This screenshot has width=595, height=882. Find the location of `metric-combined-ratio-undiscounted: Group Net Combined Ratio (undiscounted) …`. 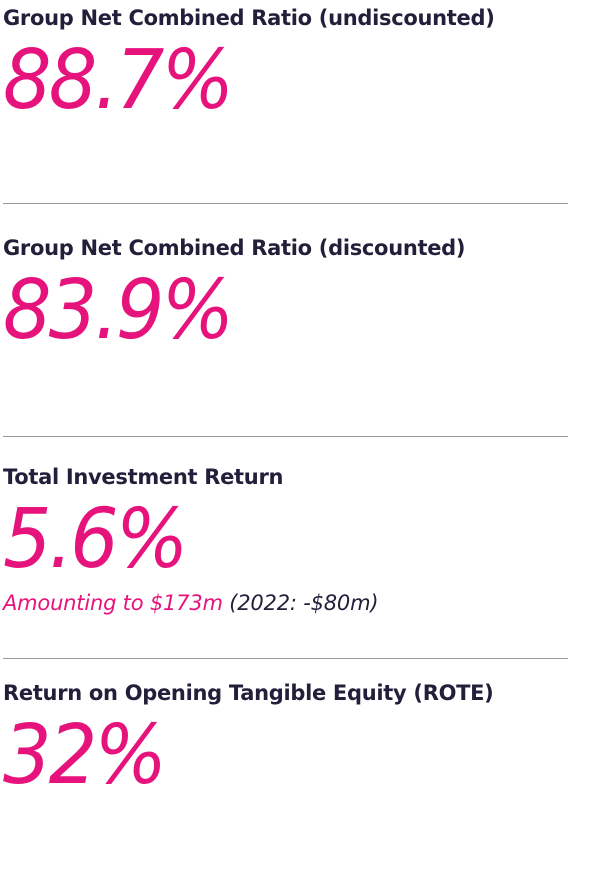

metric-combined-ratio-undiscounted: Group Net Combined Ratio (undiscounted) … is located at coordinates (285, 65).